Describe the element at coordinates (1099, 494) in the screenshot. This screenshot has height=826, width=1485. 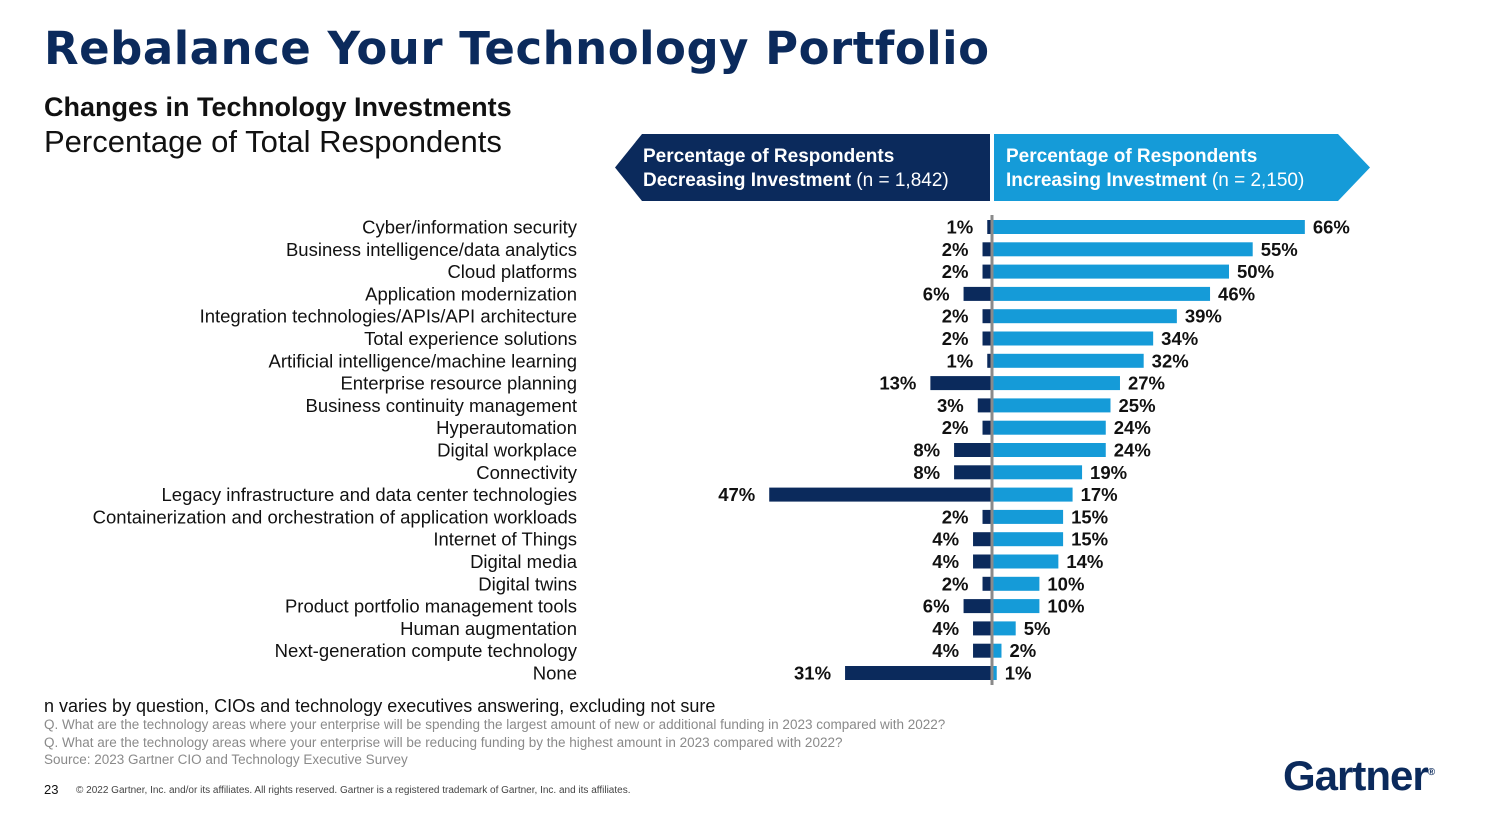
I see `value-label-increasing: 17%` at that location.